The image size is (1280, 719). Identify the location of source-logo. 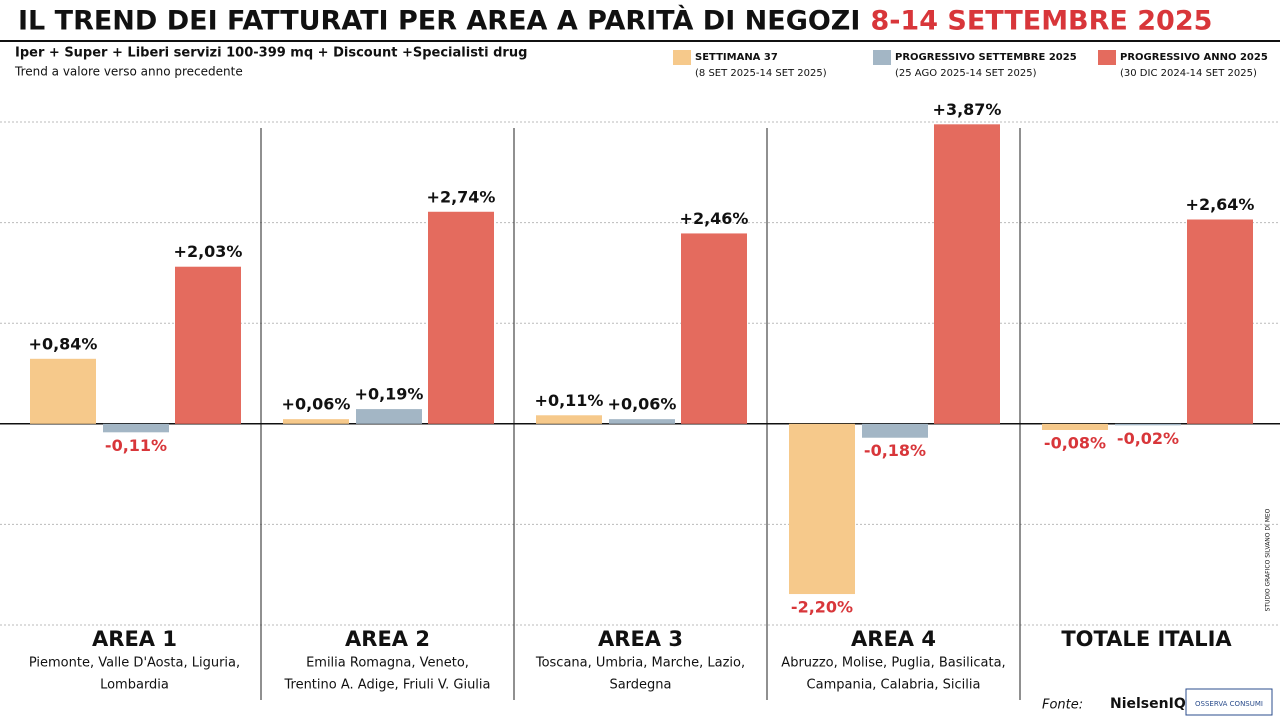
(1229, 702).